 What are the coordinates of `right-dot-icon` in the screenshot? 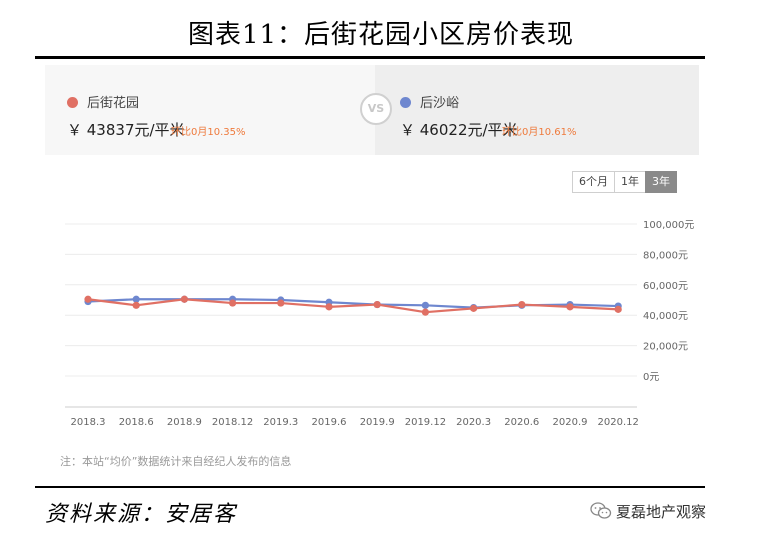 It's located at (405, 102).